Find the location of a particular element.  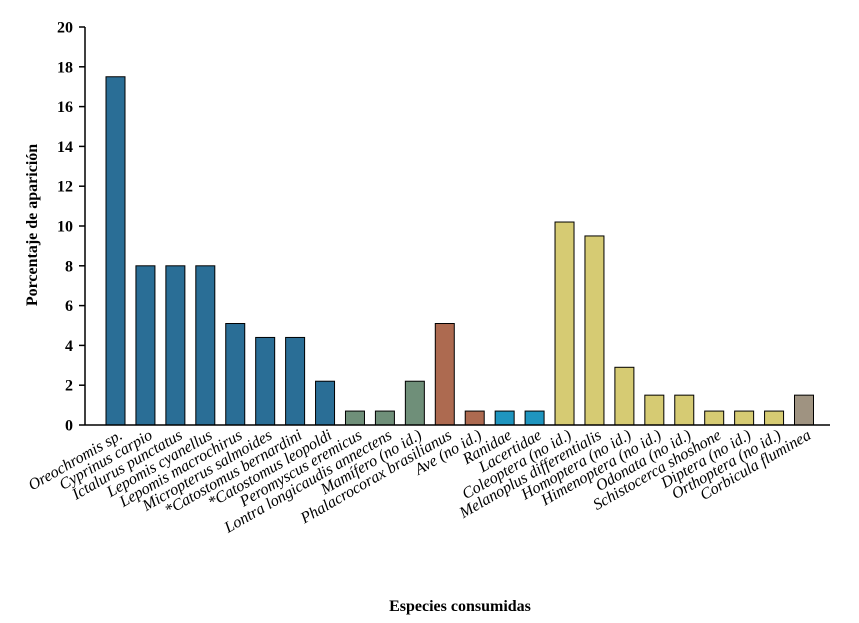

y-tick-label: 4 is located at coordinates (69, 346).